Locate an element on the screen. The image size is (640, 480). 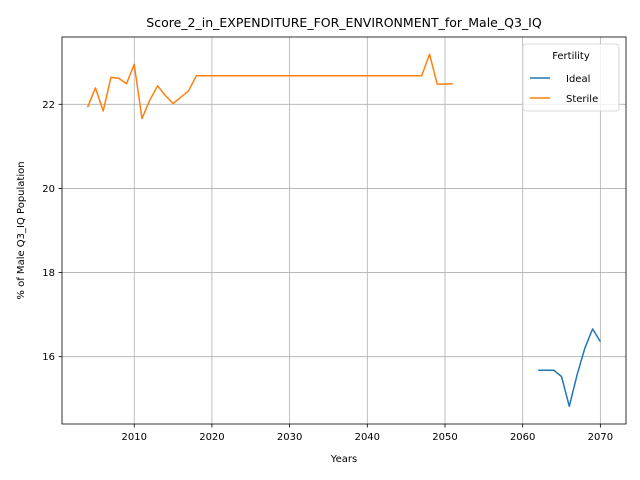
x-axis-label: Years is located at coordinates (343, 459).